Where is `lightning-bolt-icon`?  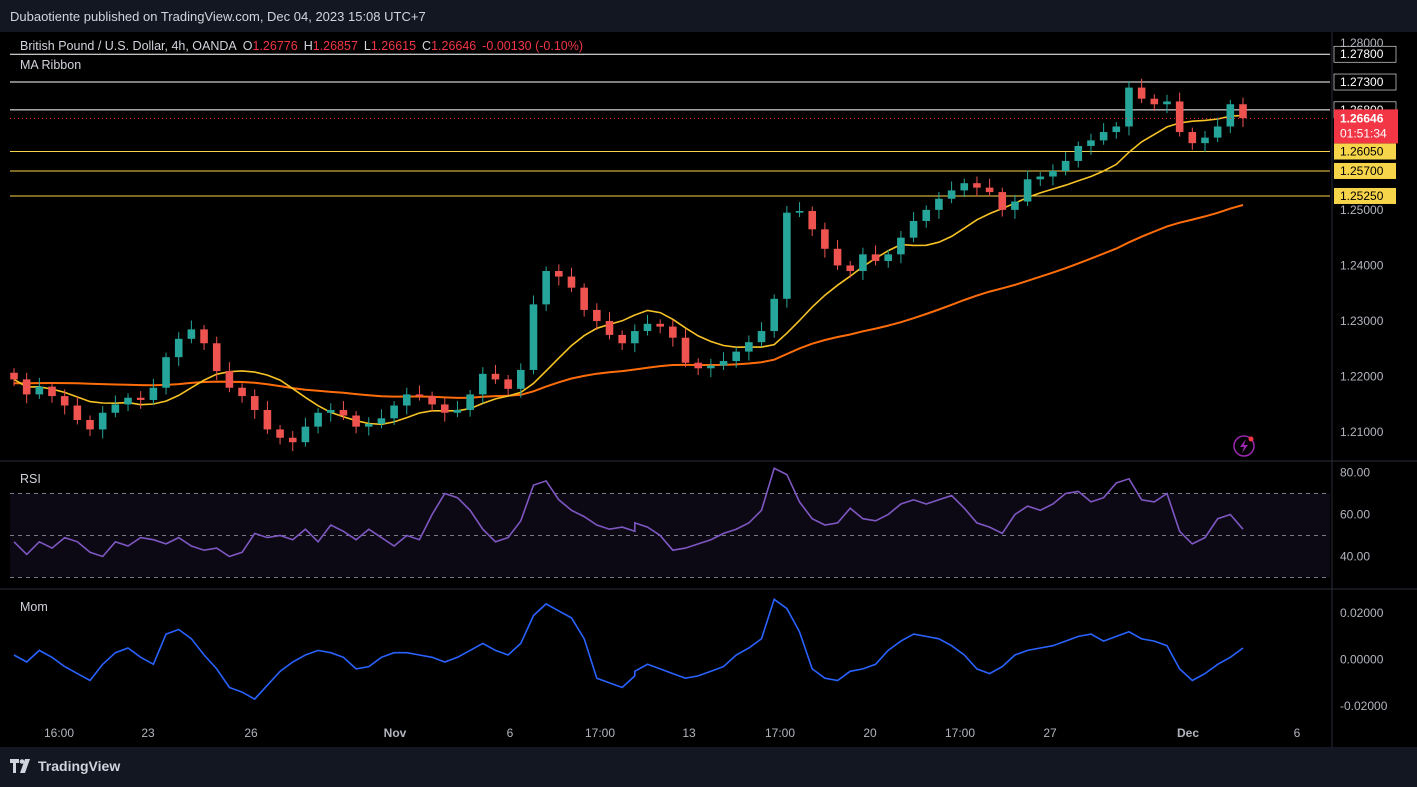 lightning-bolt-icon is located at coordinates (1244, 446).